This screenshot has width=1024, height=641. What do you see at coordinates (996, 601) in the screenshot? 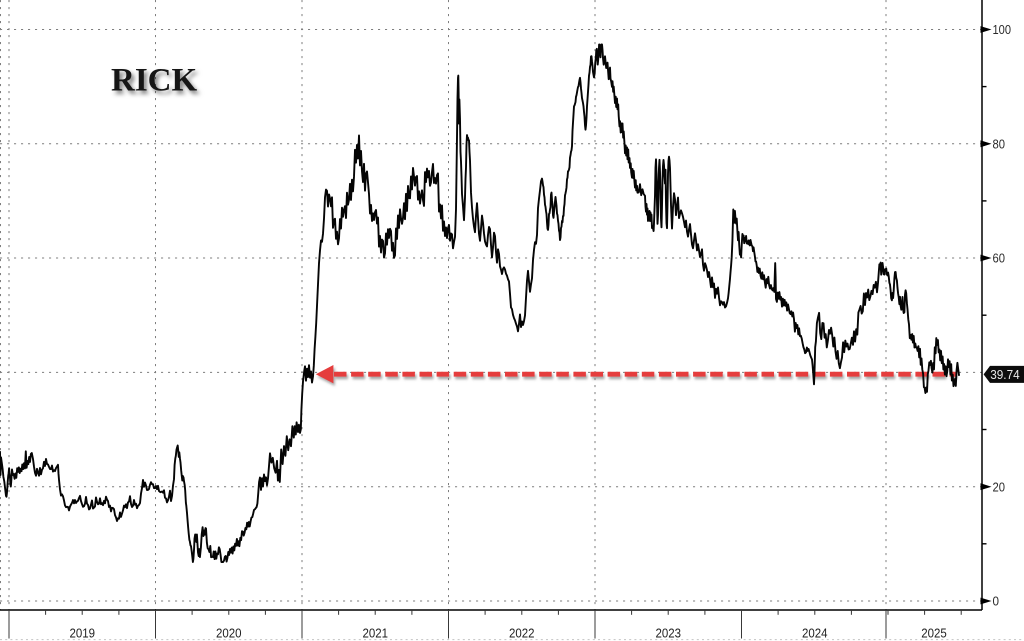
I see `svg-text: 0` at bounding box center [996, 601].